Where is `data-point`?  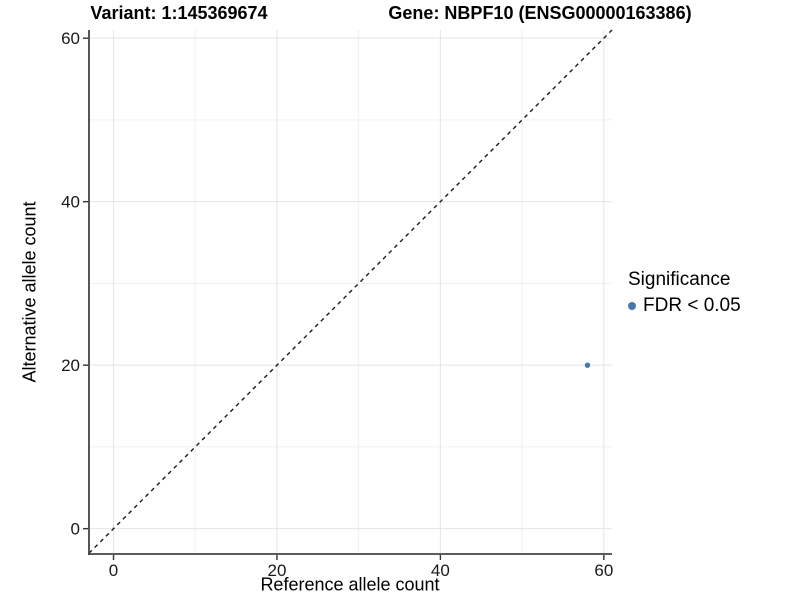
data-point is located at coordinates (587, 365).